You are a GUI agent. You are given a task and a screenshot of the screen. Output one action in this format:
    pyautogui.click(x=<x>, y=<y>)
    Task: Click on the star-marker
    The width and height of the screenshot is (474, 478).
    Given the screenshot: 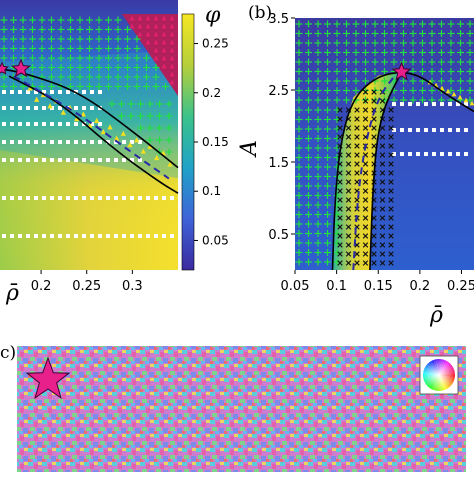 What is the action you would take?
    pyautogui.click(x=401, y=71)
    